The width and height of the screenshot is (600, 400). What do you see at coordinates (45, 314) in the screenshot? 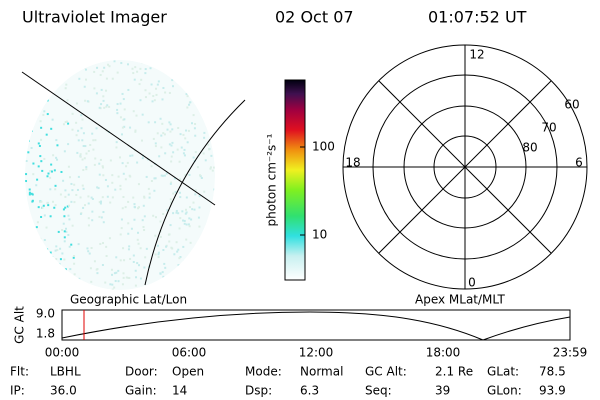
I see `y-tick-label: 9.0` at bounding box center [45, 314].